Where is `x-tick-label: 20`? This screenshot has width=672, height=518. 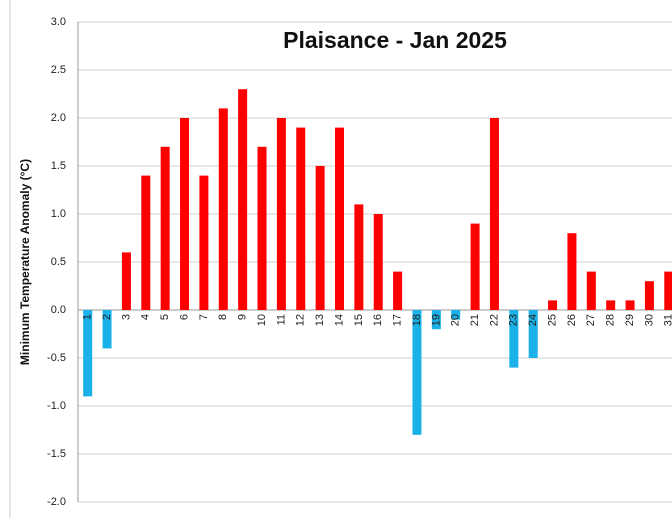
x-tick-label: 20 is located at coordinates (456, 320).